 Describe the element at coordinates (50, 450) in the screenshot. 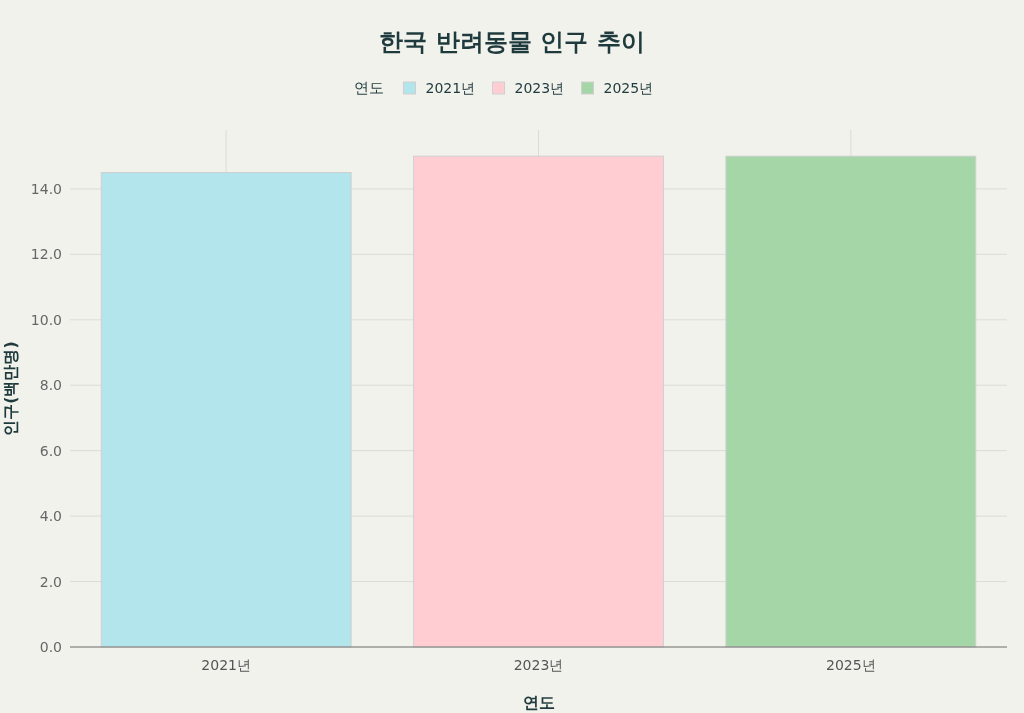

I see `y-tick-label: 6.0` at that location.